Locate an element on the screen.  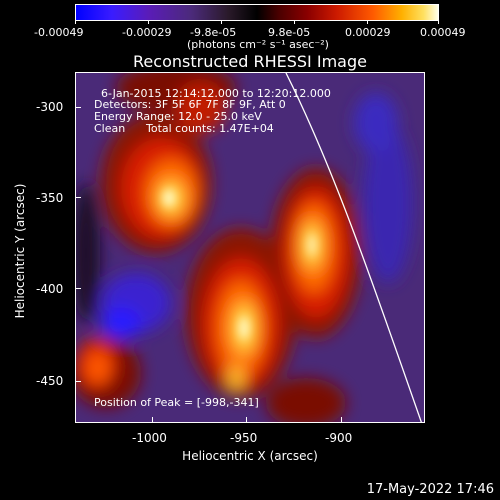
colorbar-unit-label: (photons cm⁻² s⁻¹ asec⁻²) is located at coordinates (258, 44).